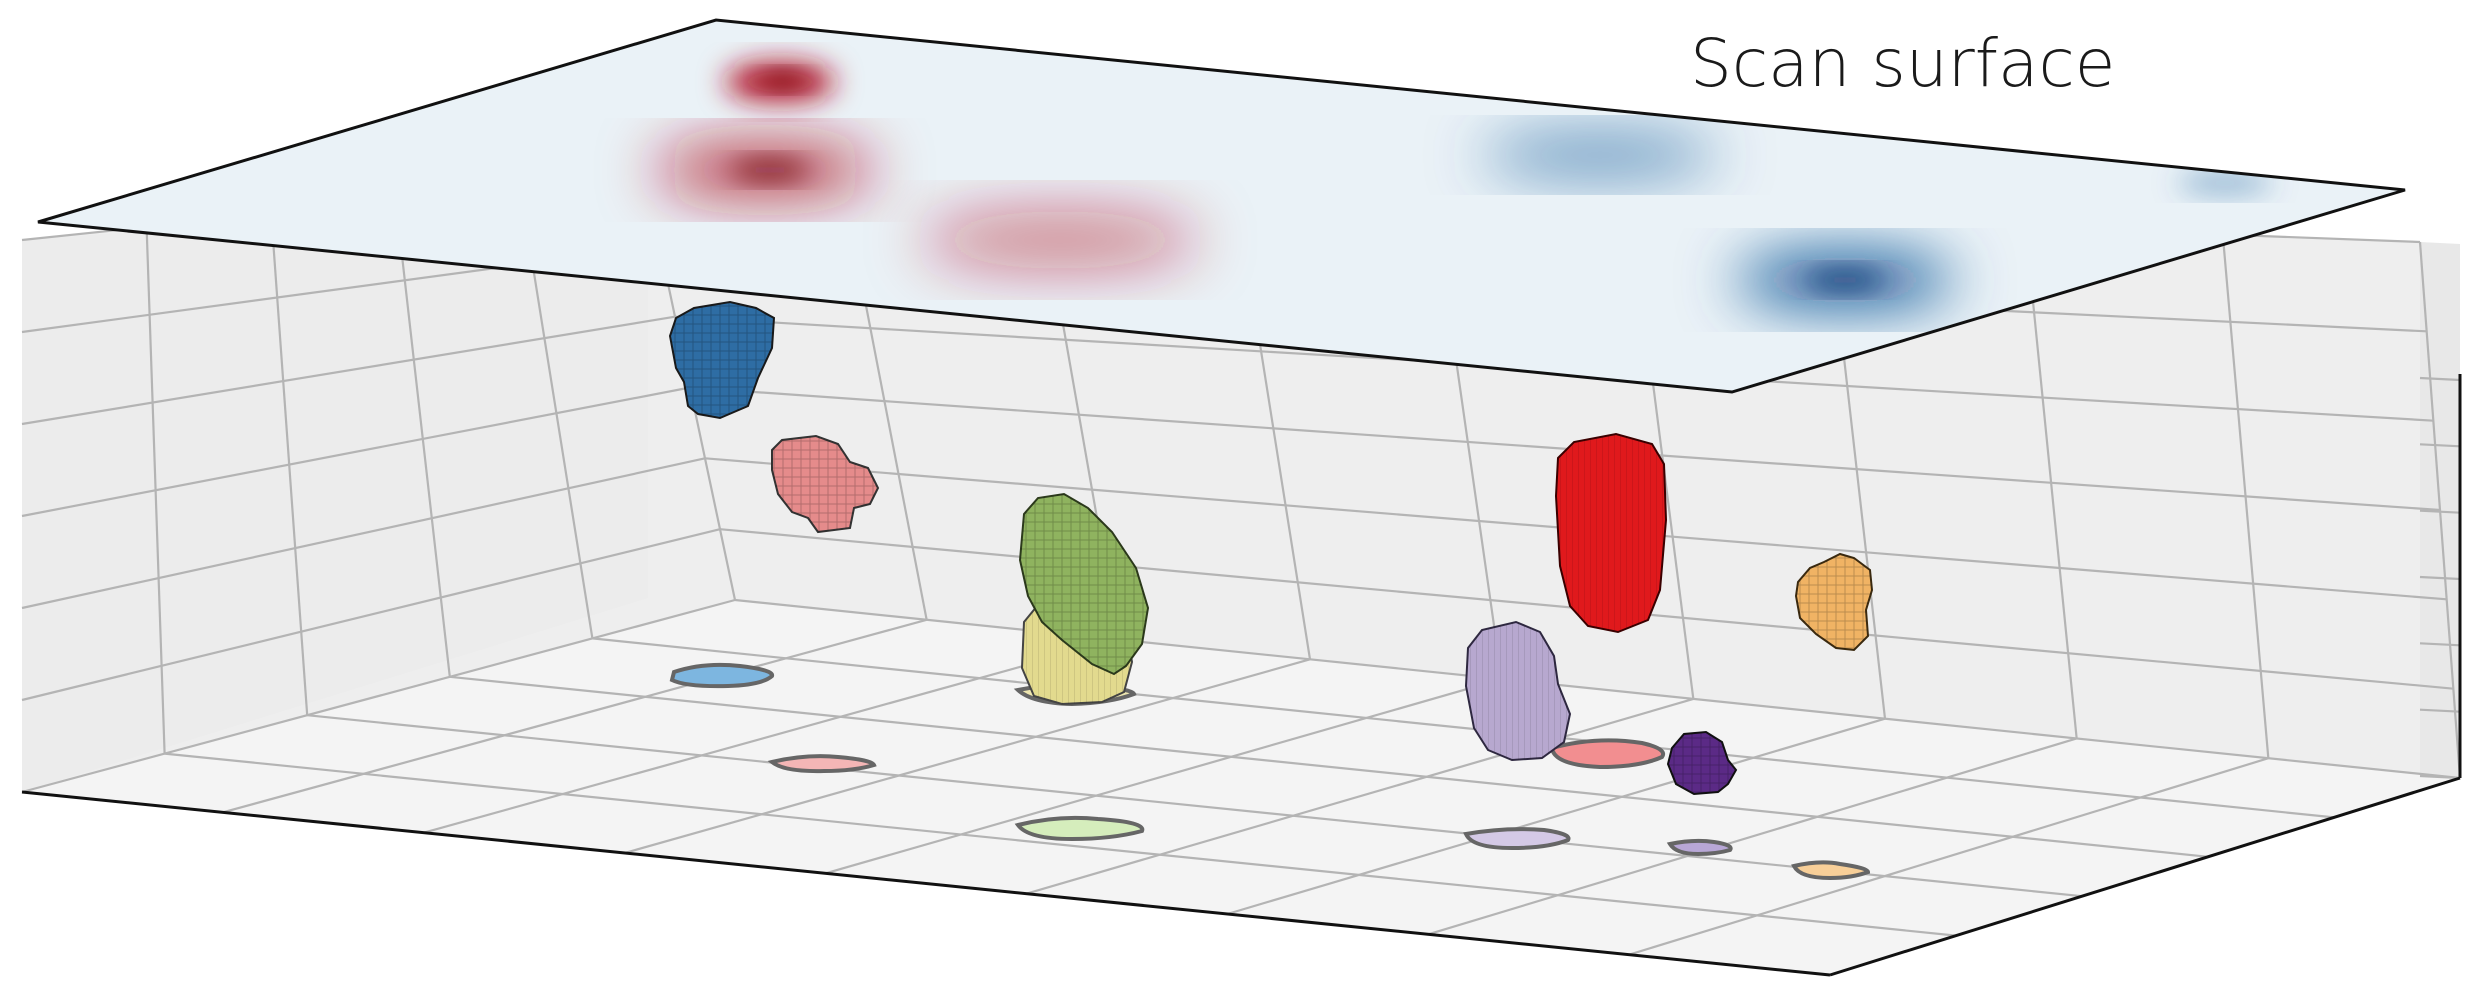  What do you see at coordinates (1845, 280) in the screenshot?
I see `anomaly-core-neg` at bounding box center [1845, 280].